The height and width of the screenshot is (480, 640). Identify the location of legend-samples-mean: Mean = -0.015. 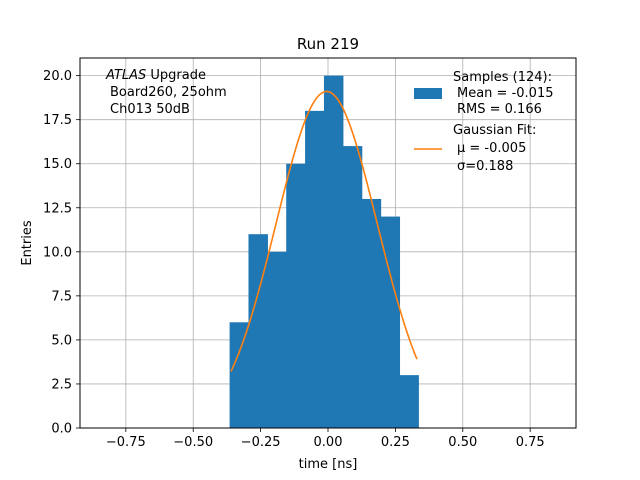
(505, 93).